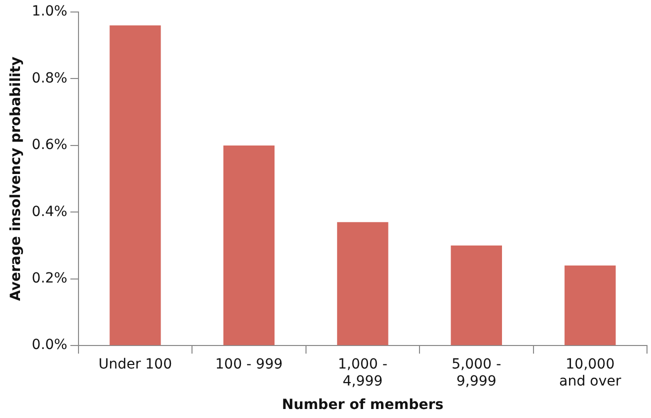  Describe the element at coordinates (249, 364) in the screenshot. I see `x-tick-label: 100 - 999` at that location.